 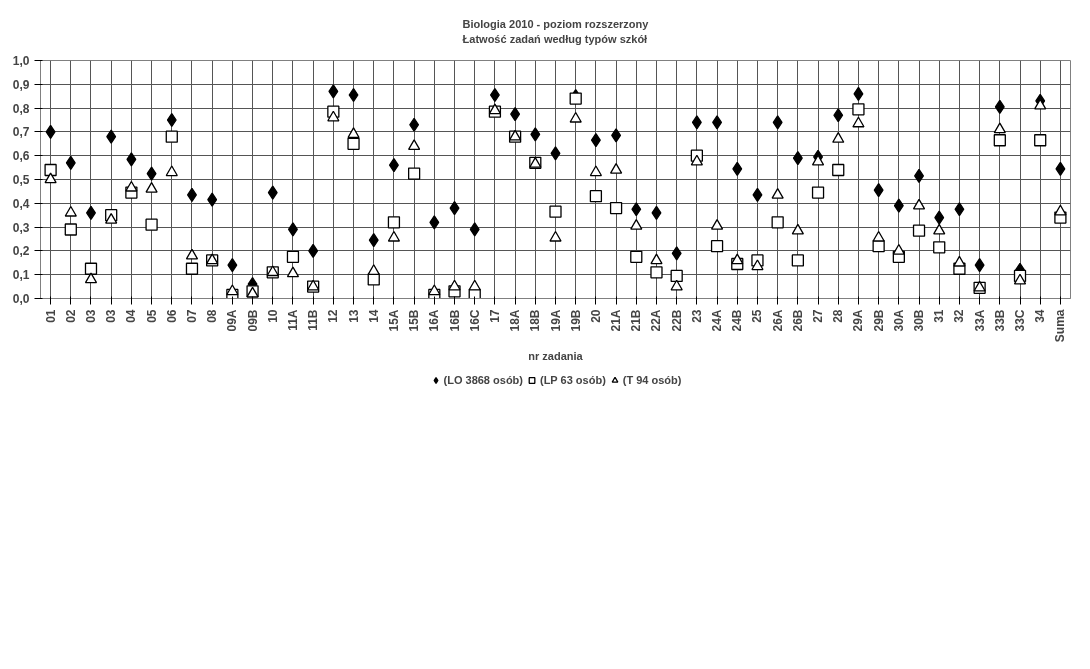 I want to click on x-tick-label: 02, so click(x=70, y=316).